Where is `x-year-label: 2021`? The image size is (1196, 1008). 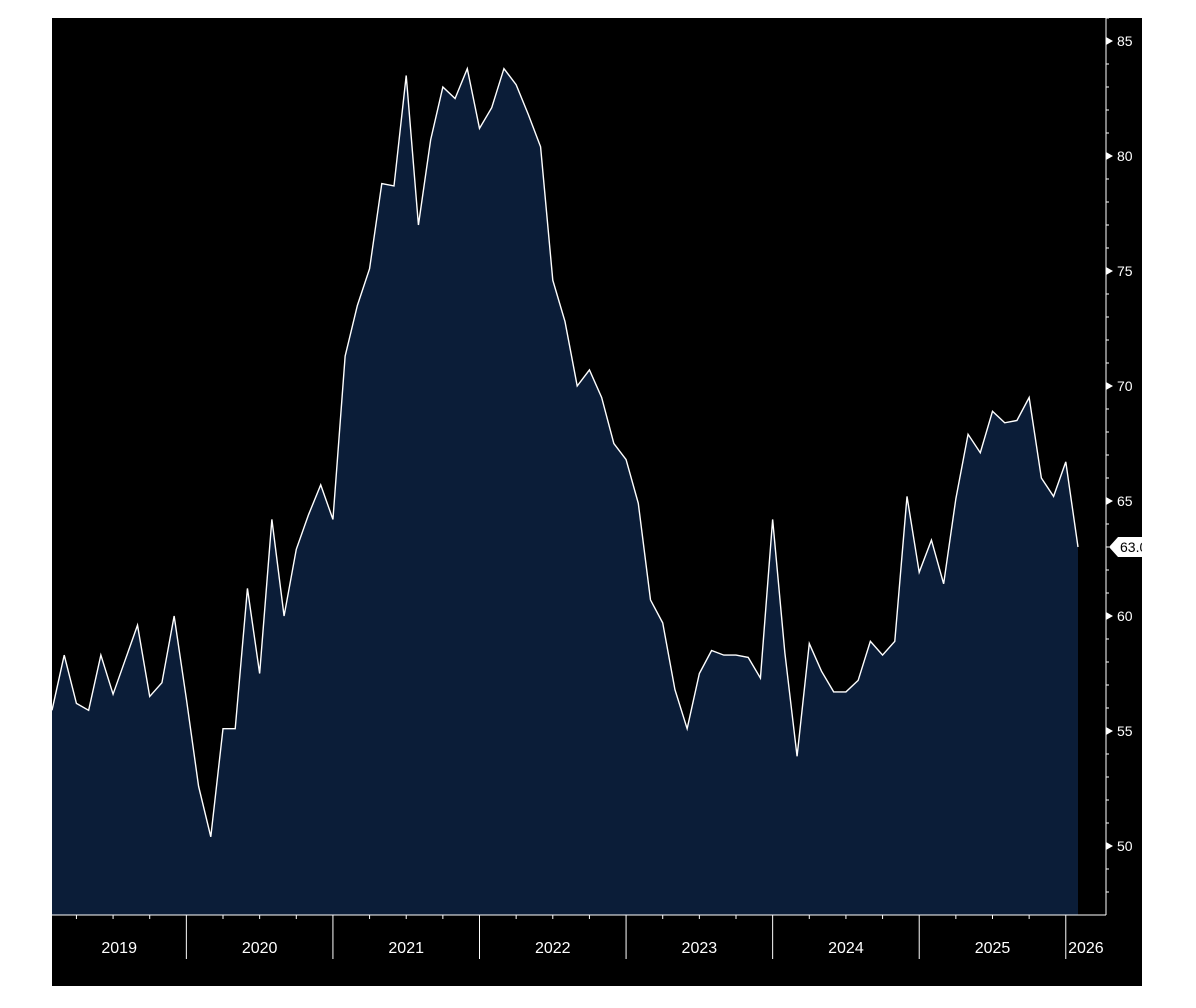
x-year-label: 2021 is located at coordinates (406, 948).